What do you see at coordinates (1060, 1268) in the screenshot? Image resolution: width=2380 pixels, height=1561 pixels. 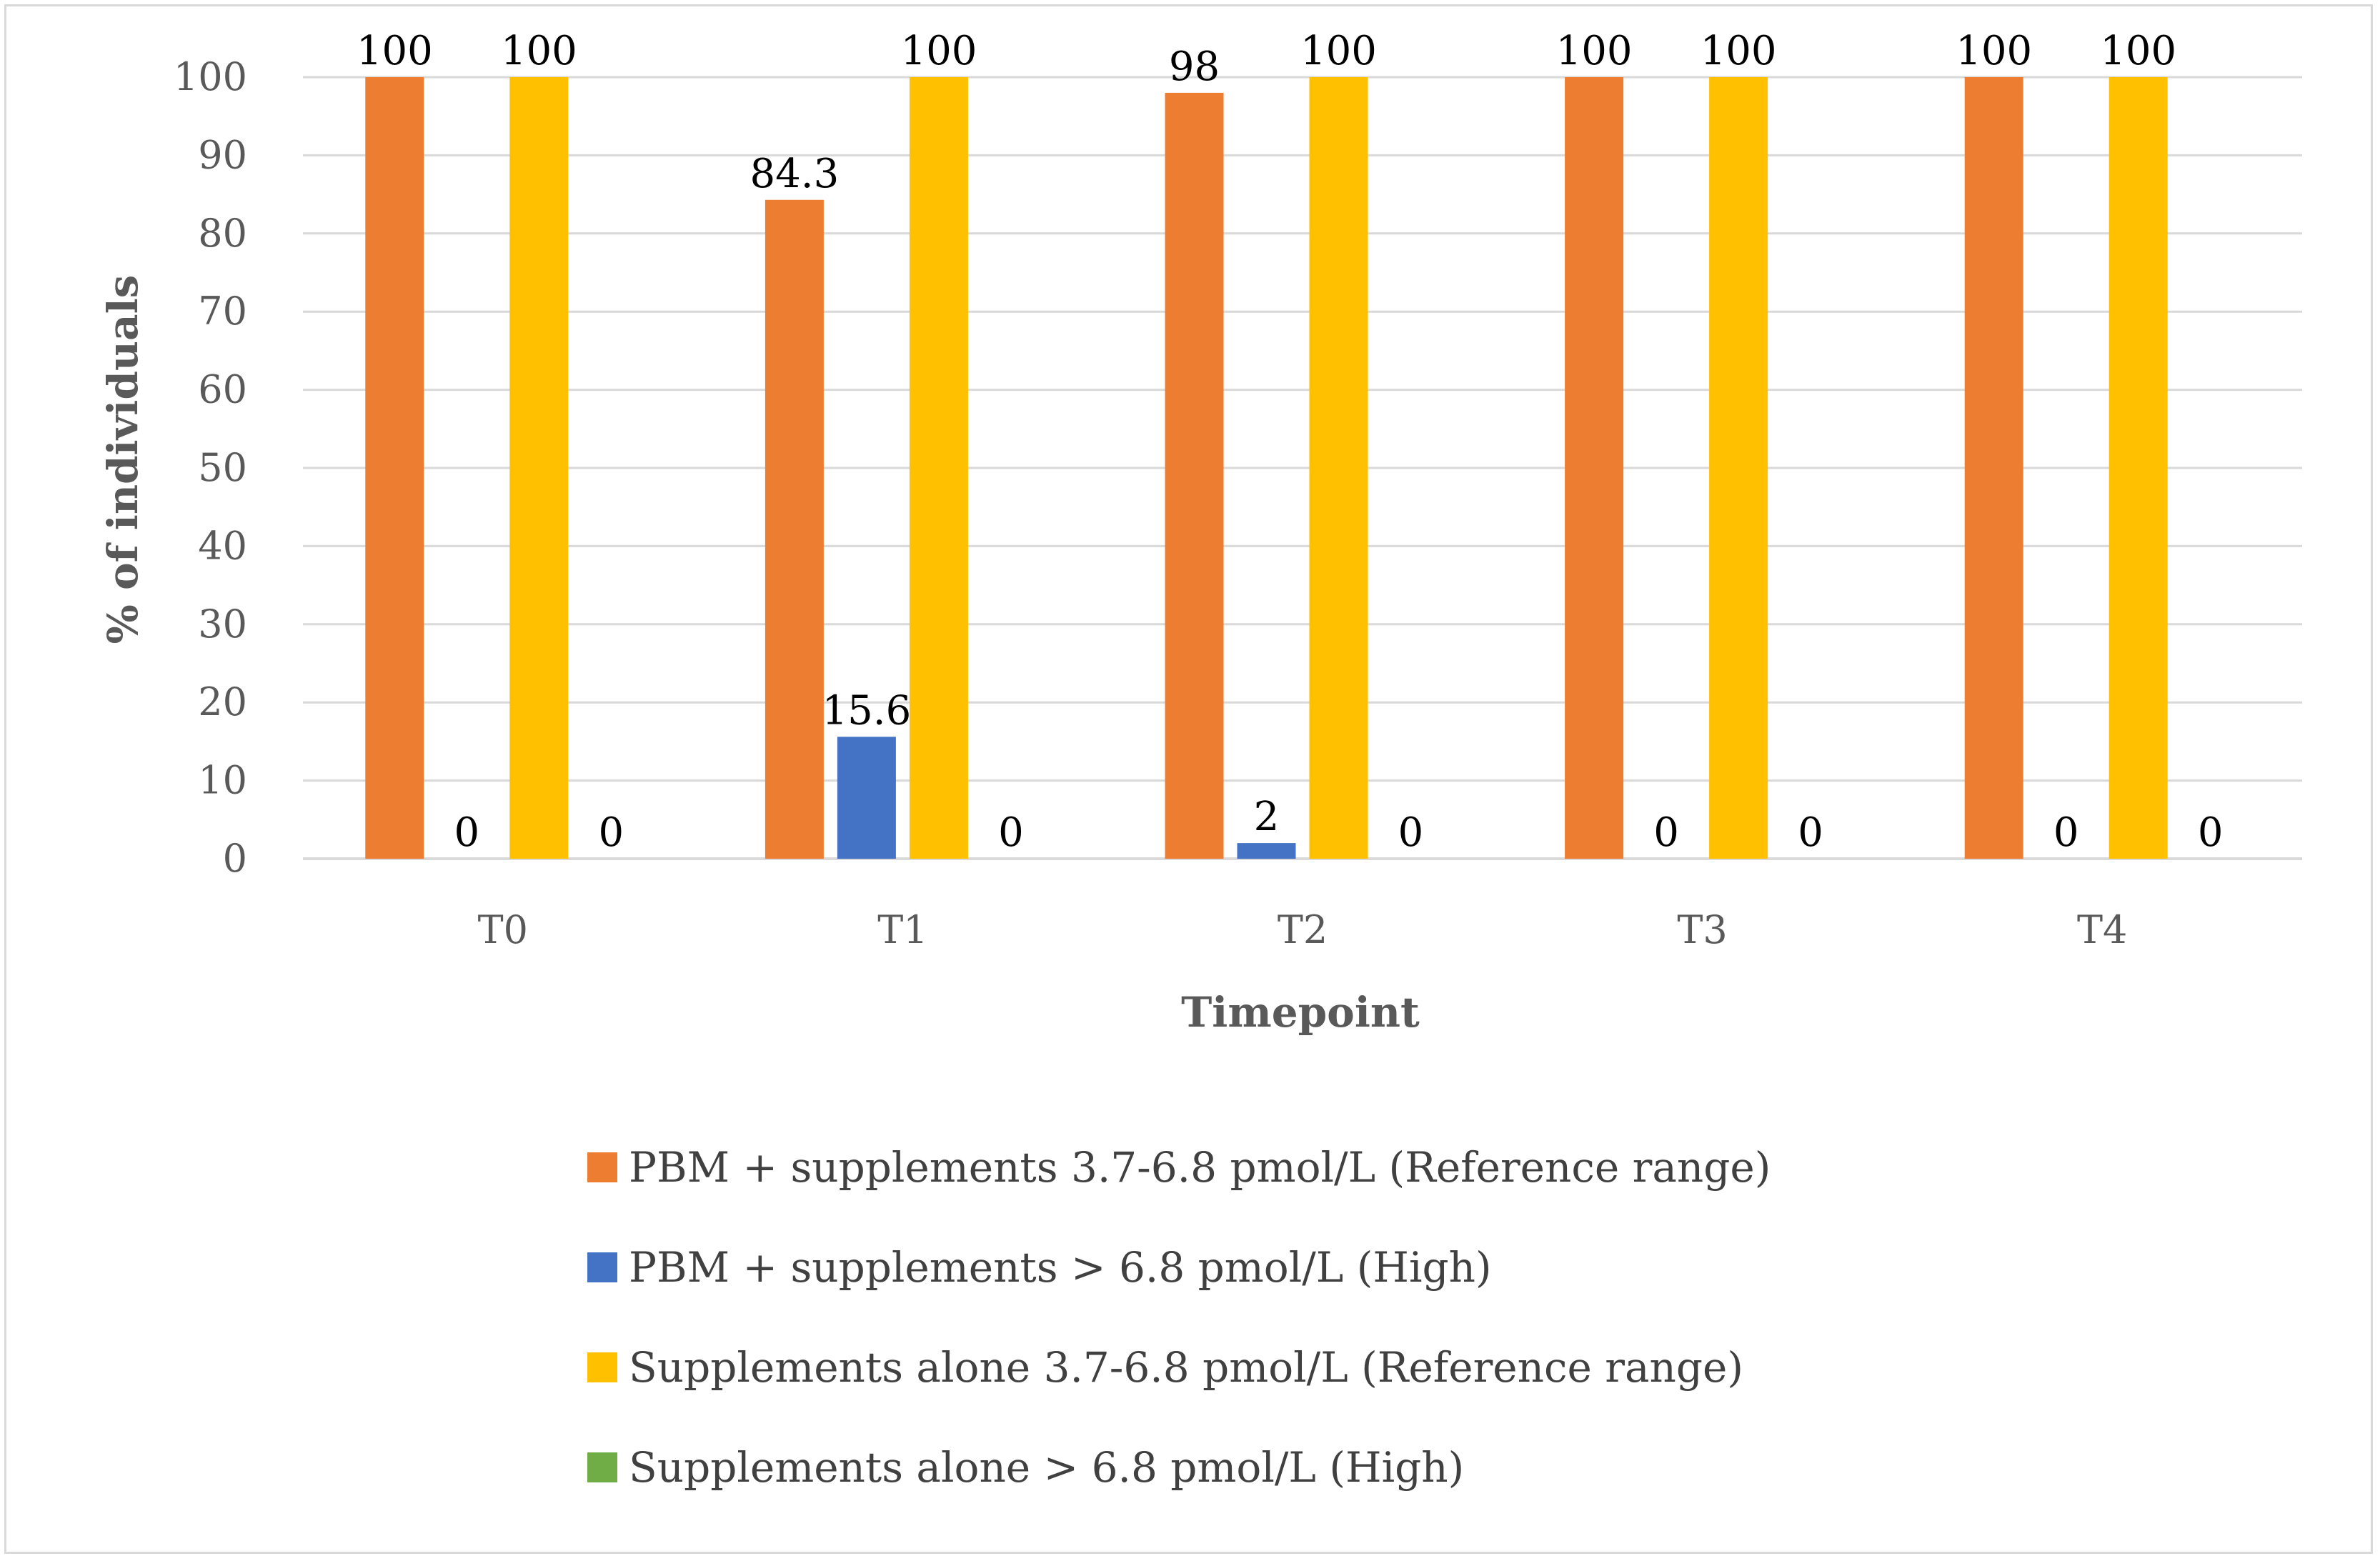 I see `legend-label: PBM + supplements > 6.8 pmol/L (High)` at bounding box center [1060, 1268].